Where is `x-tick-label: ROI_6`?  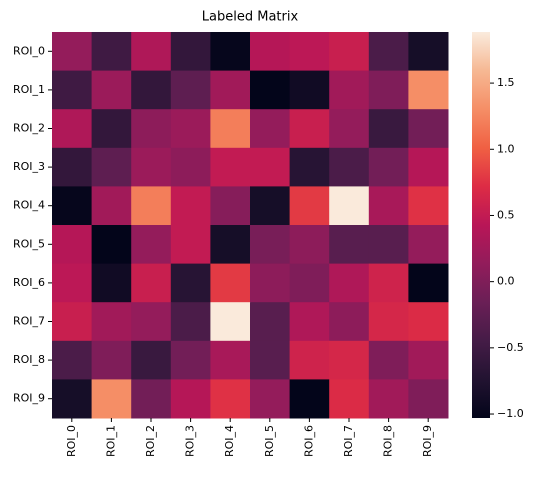
x-tick-label: ROI_6 is located at coordinates (308, 441).